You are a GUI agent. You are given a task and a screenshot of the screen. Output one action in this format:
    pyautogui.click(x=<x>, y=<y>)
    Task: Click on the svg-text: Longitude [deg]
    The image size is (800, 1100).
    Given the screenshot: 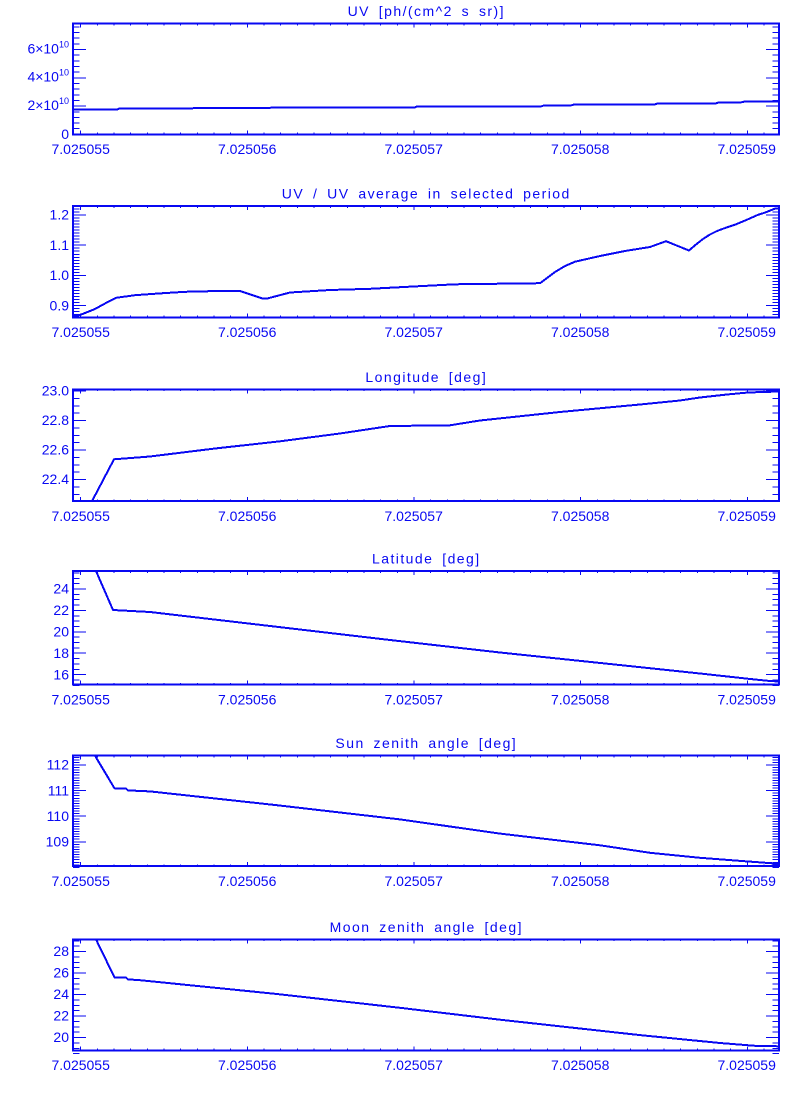 What is the action you would take?
    pyautogui.click(x=426, y=377)
    